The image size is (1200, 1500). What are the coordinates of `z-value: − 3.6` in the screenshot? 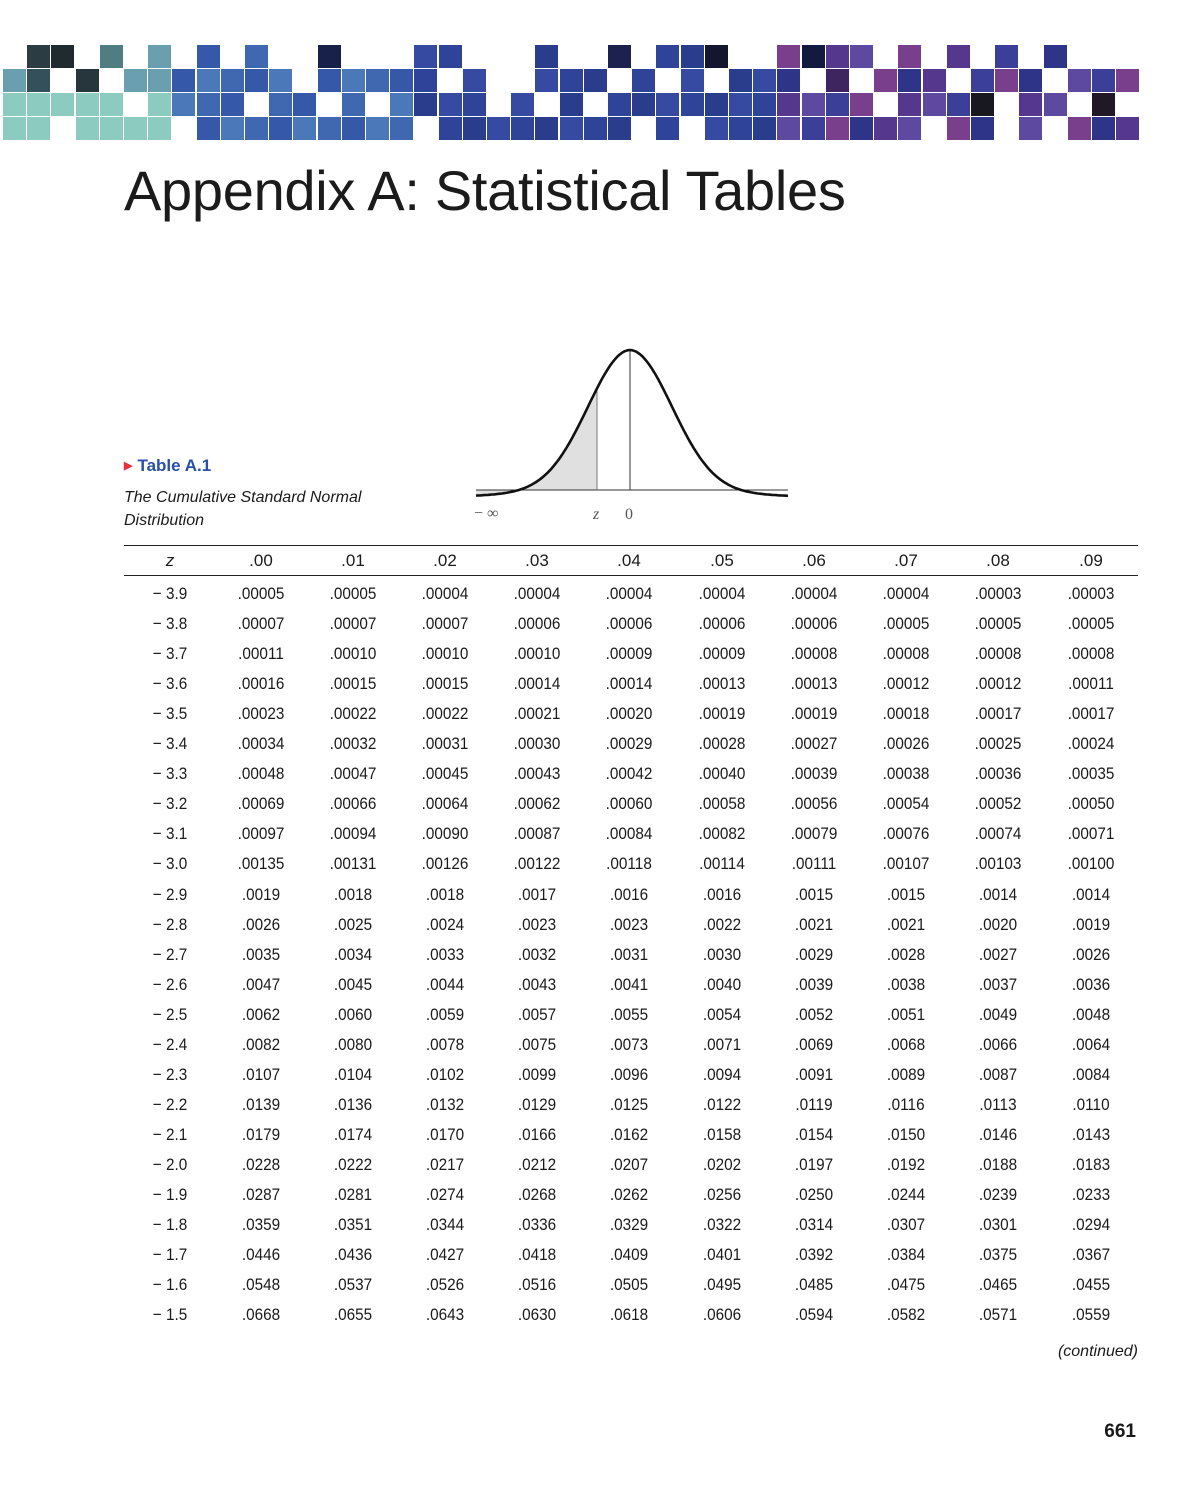 It's located at (170, 684).